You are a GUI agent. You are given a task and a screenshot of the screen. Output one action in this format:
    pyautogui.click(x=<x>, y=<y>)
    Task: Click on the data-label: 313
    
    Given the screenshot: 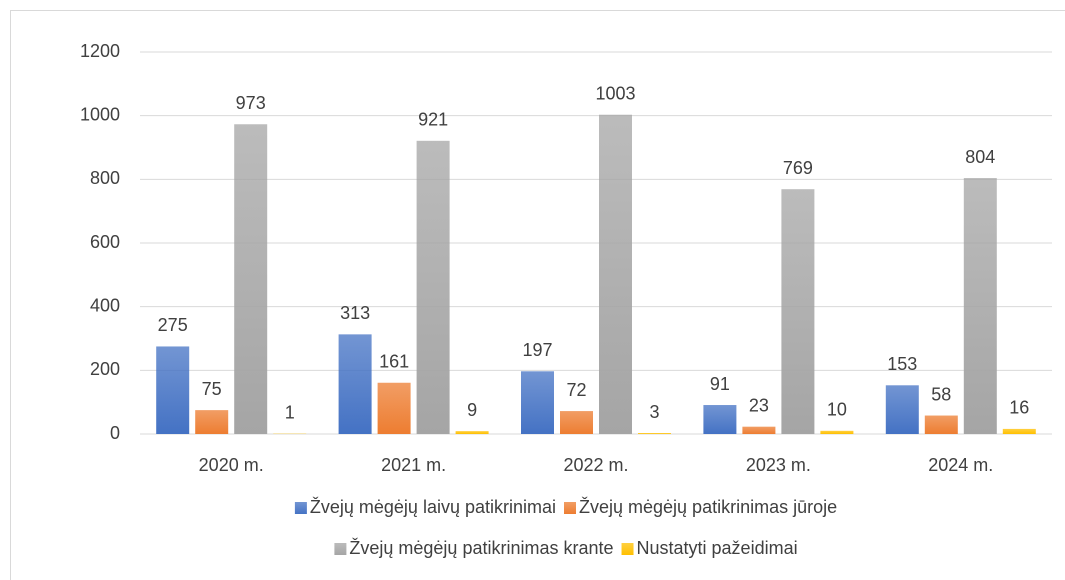 What is the action you would take?
    pyautogui.click(x=355, y=313)
    